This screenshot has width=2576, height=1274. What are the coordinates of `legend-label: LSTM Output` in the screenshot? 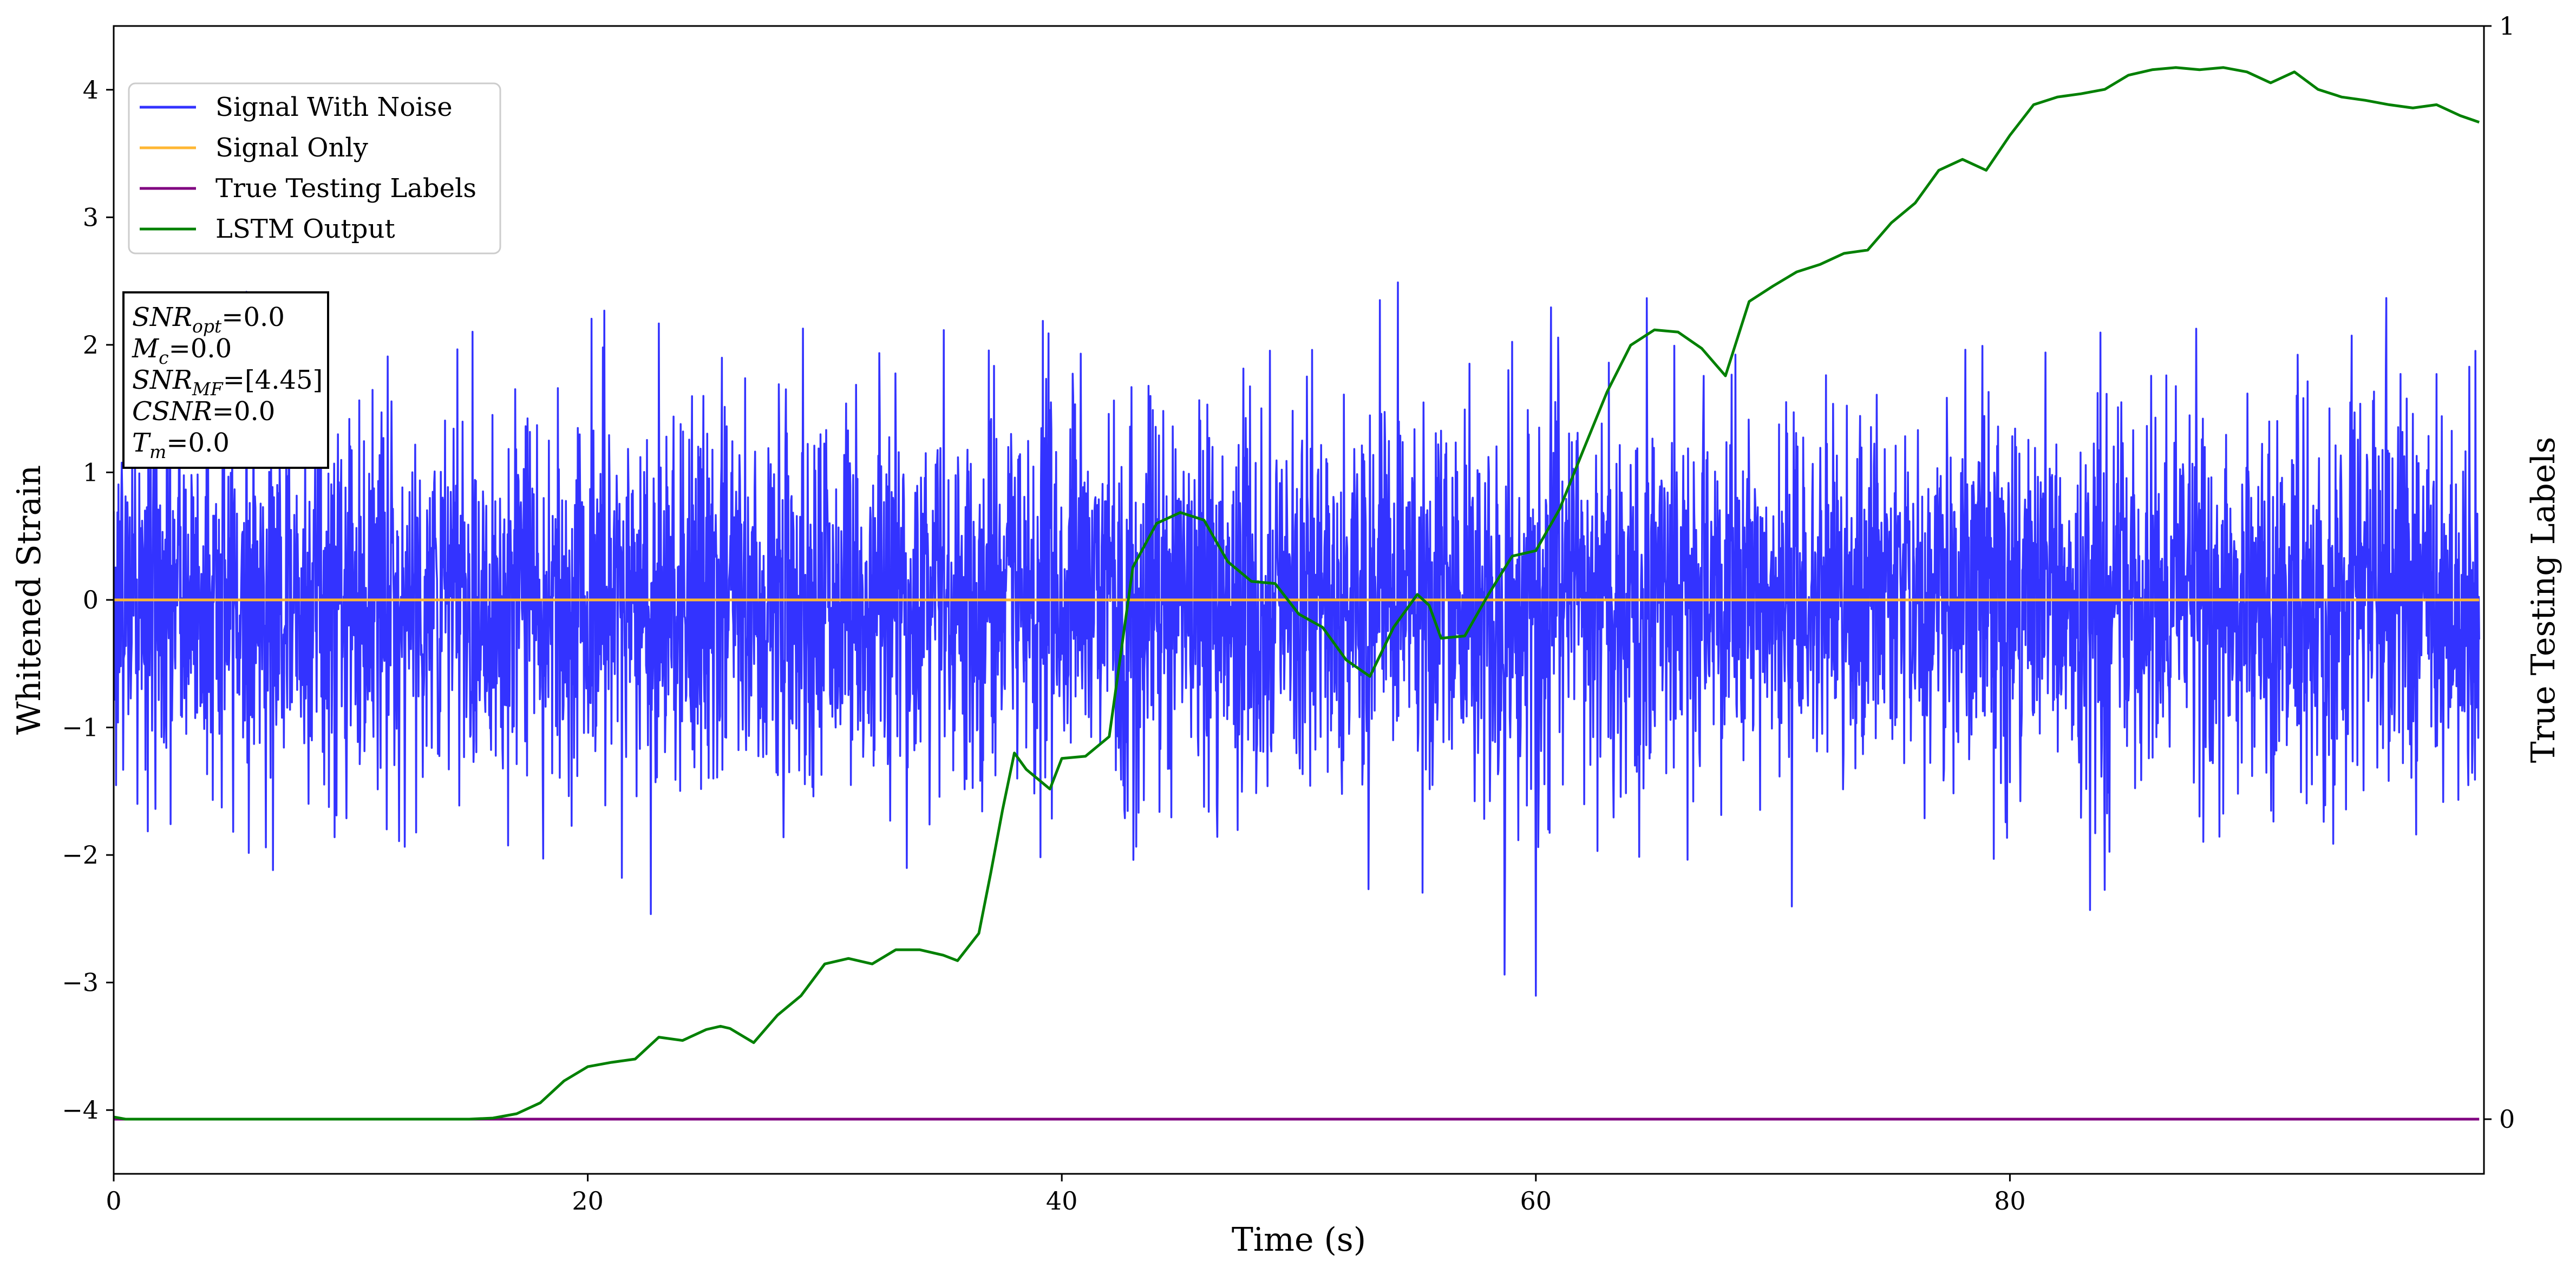 It's located at (305, 229).